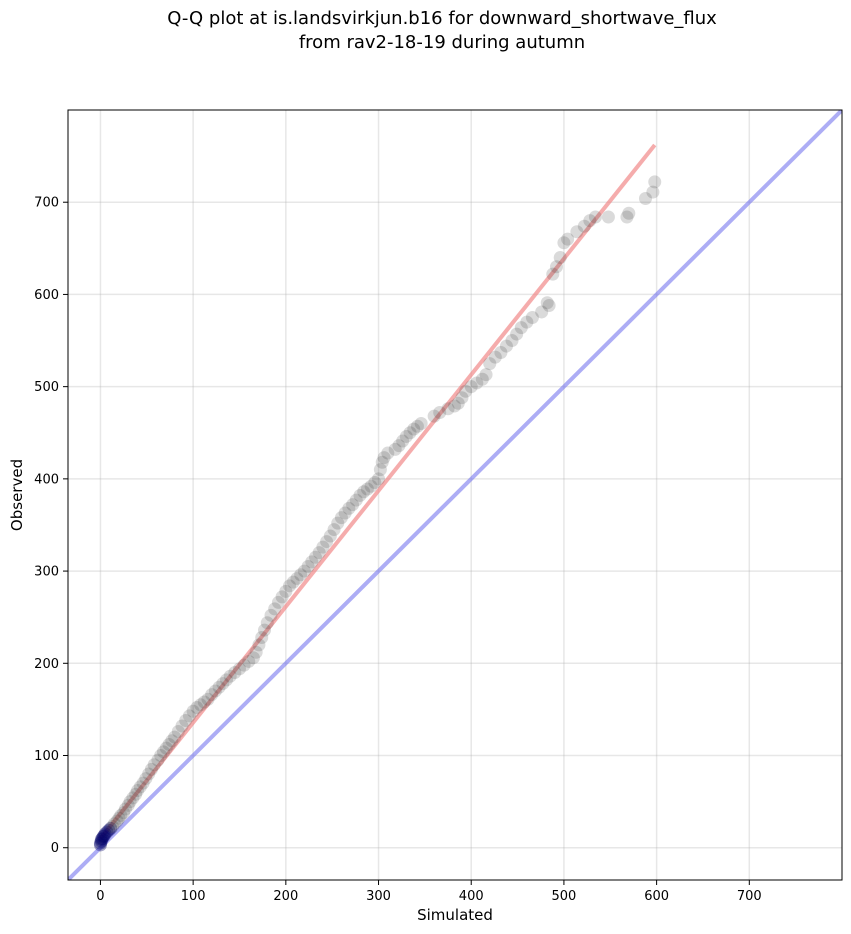  I want to click on x-tick-label: 400, so click(471, 896).